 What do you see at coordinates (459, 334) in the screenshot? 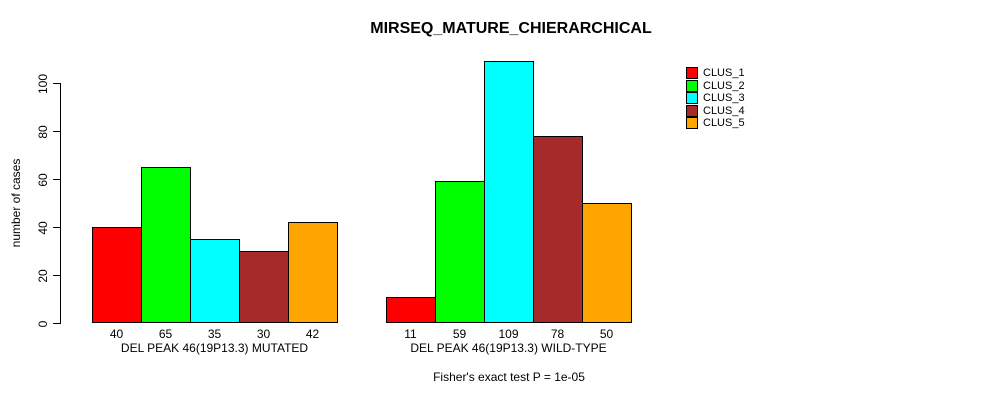
I see `bar-value-label: 59` at bounding box center [459, 334].